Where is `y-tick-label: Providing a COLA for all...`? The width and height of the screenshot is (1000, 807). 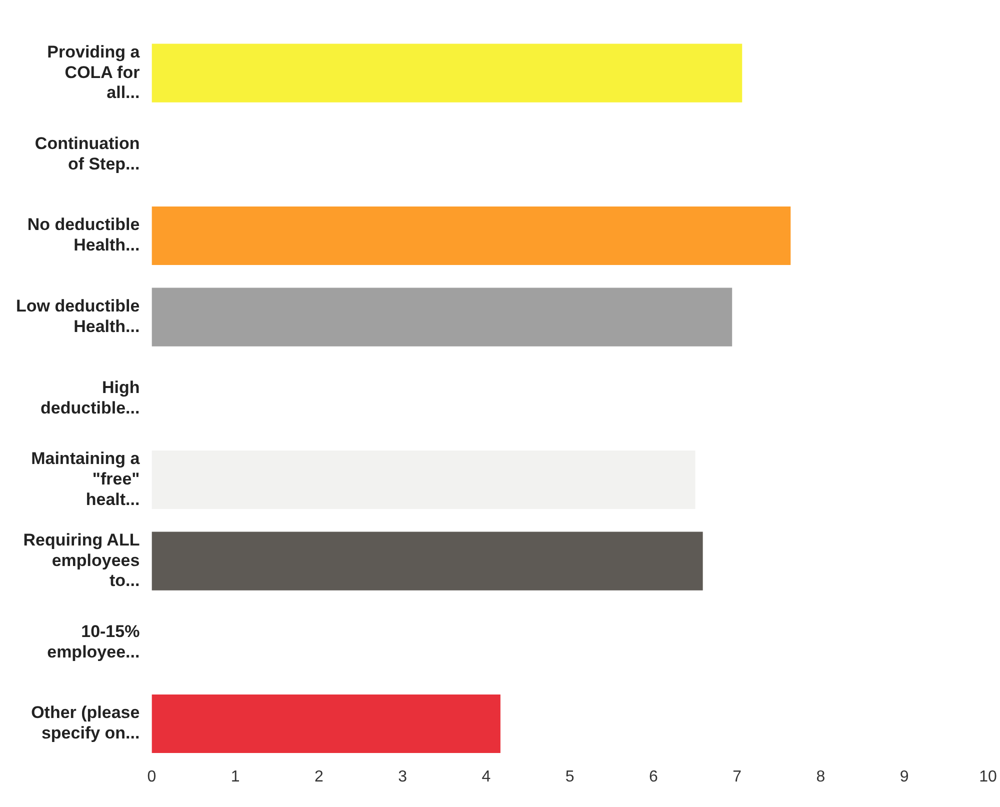
y-tick-label: Providing a COLA for all... is located at coordinates (93, 72).